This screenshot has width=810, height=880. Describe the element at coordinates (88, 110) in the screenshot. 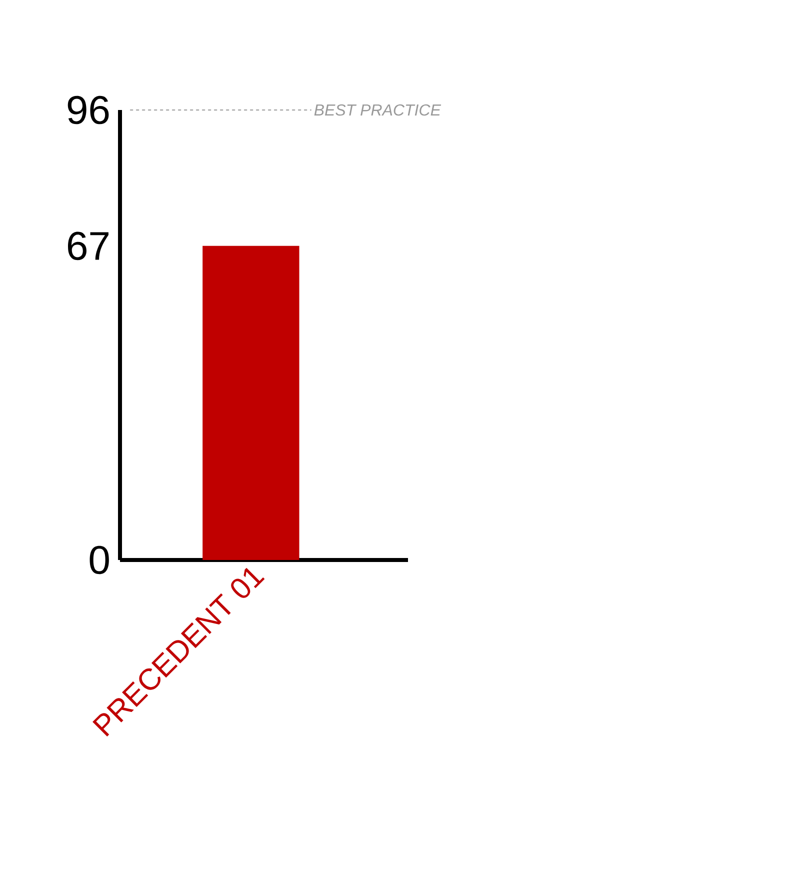

I see `y-tick-label: 96` at that location.